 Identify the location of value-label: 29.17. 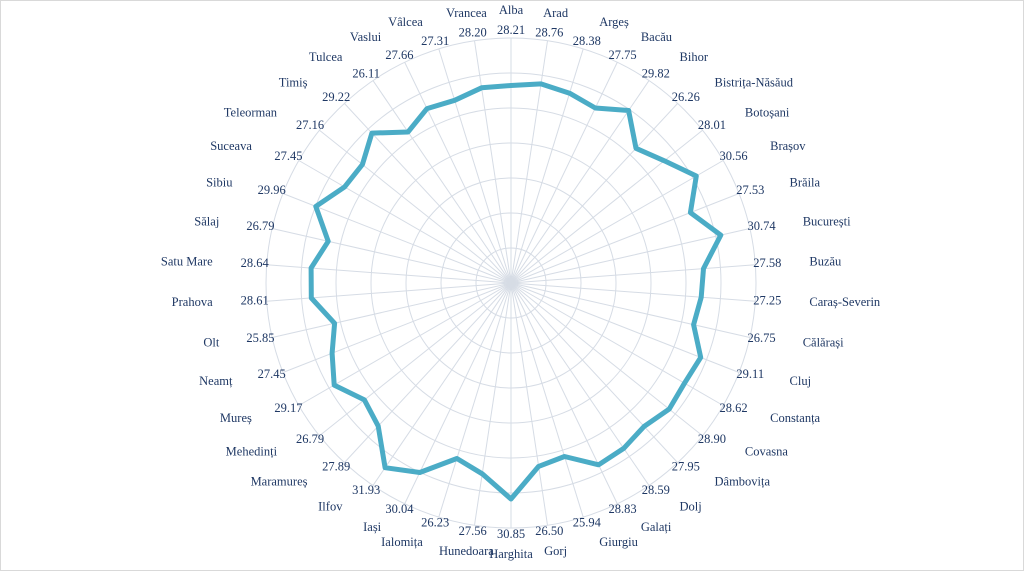
(288, 408).